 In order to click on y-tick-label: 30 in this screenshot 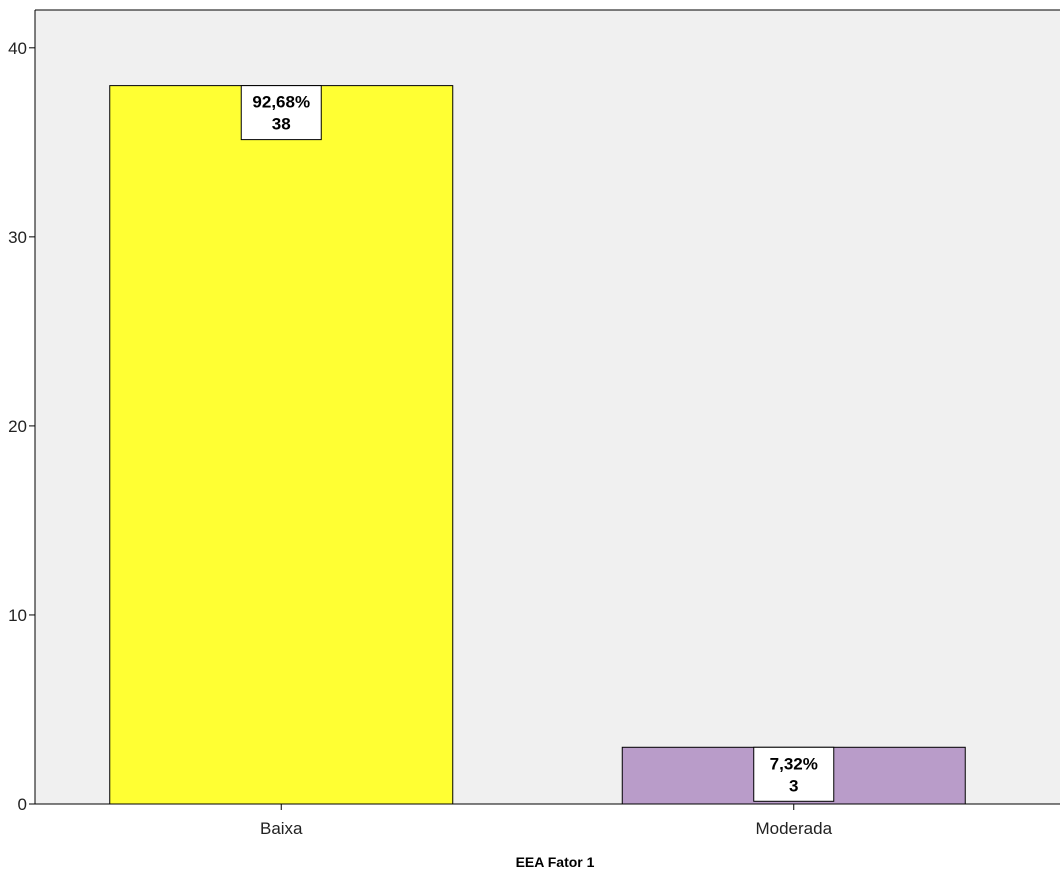, I will do `click(17, 237)`.